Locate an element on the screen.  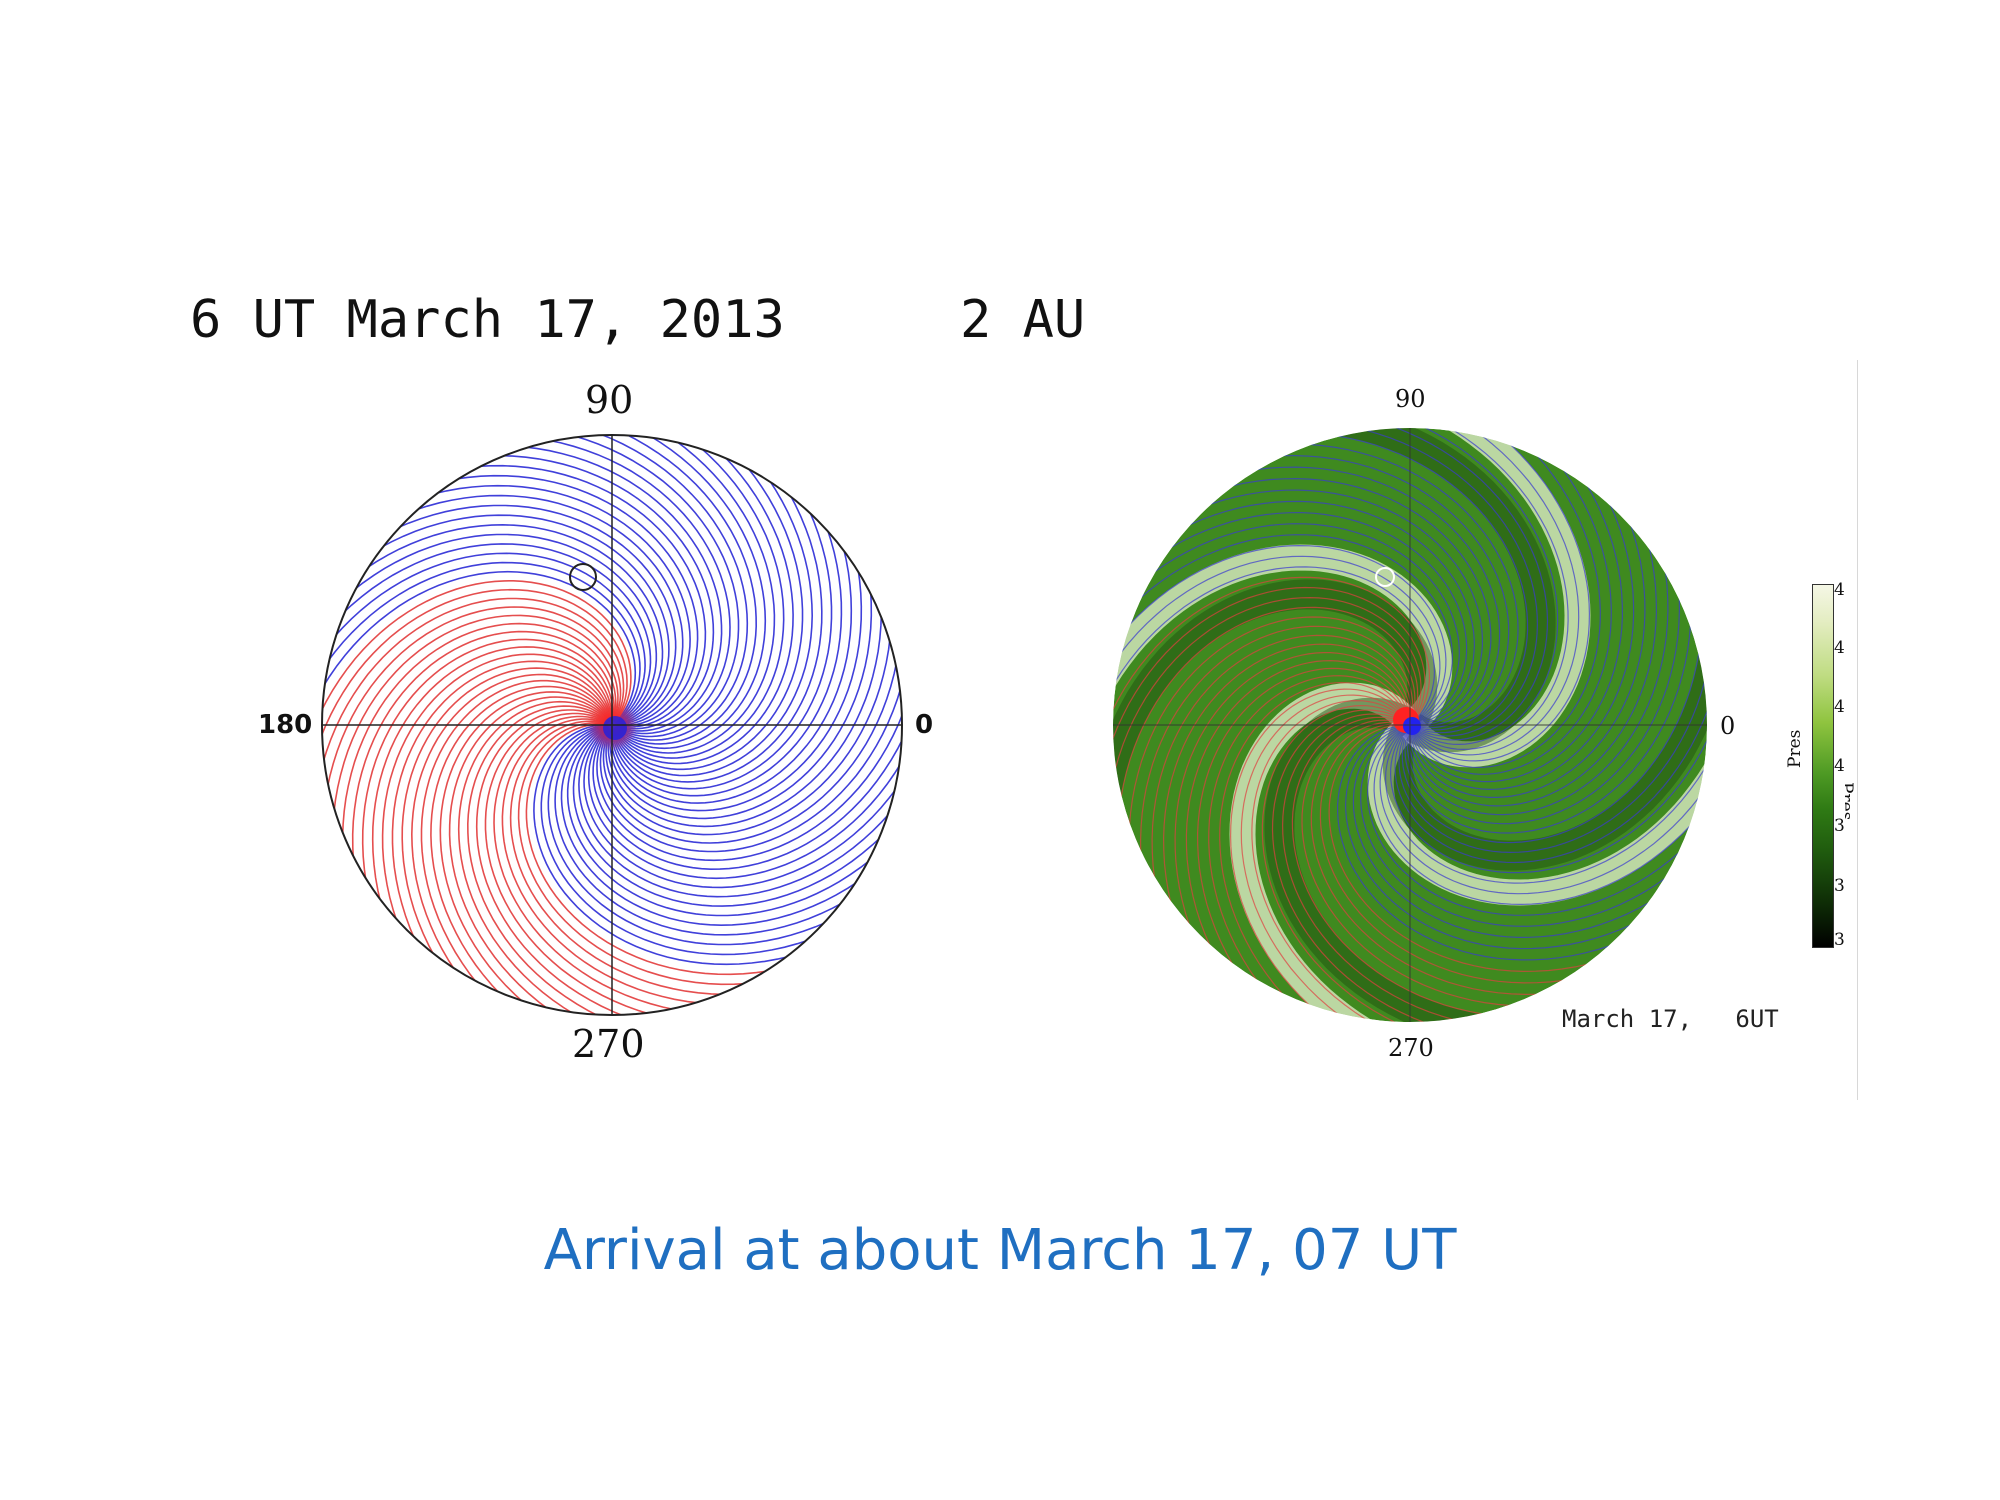
right-label-right: 0 is located at coordinates (1728, 726).